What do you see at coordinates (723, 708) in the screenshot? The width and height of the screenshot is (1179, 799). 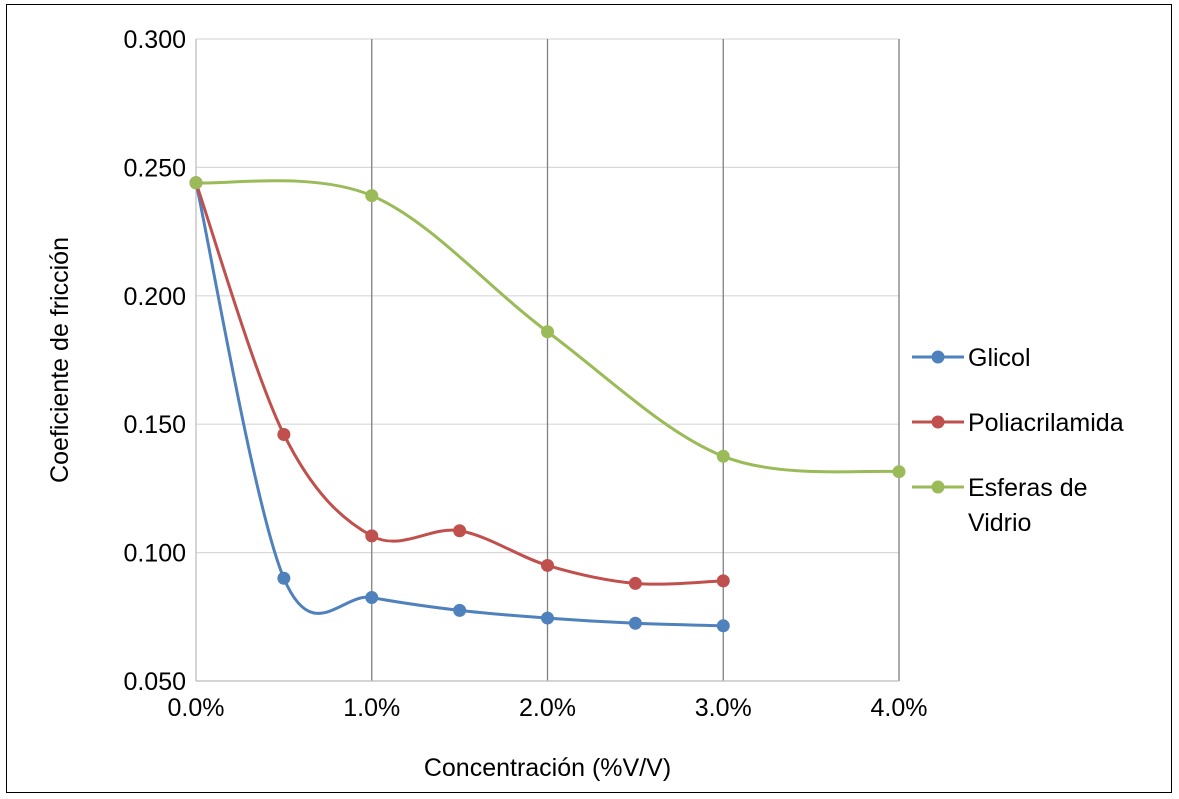 I see `x-tick-label: 3.0%` at bounding box center [723, 708].